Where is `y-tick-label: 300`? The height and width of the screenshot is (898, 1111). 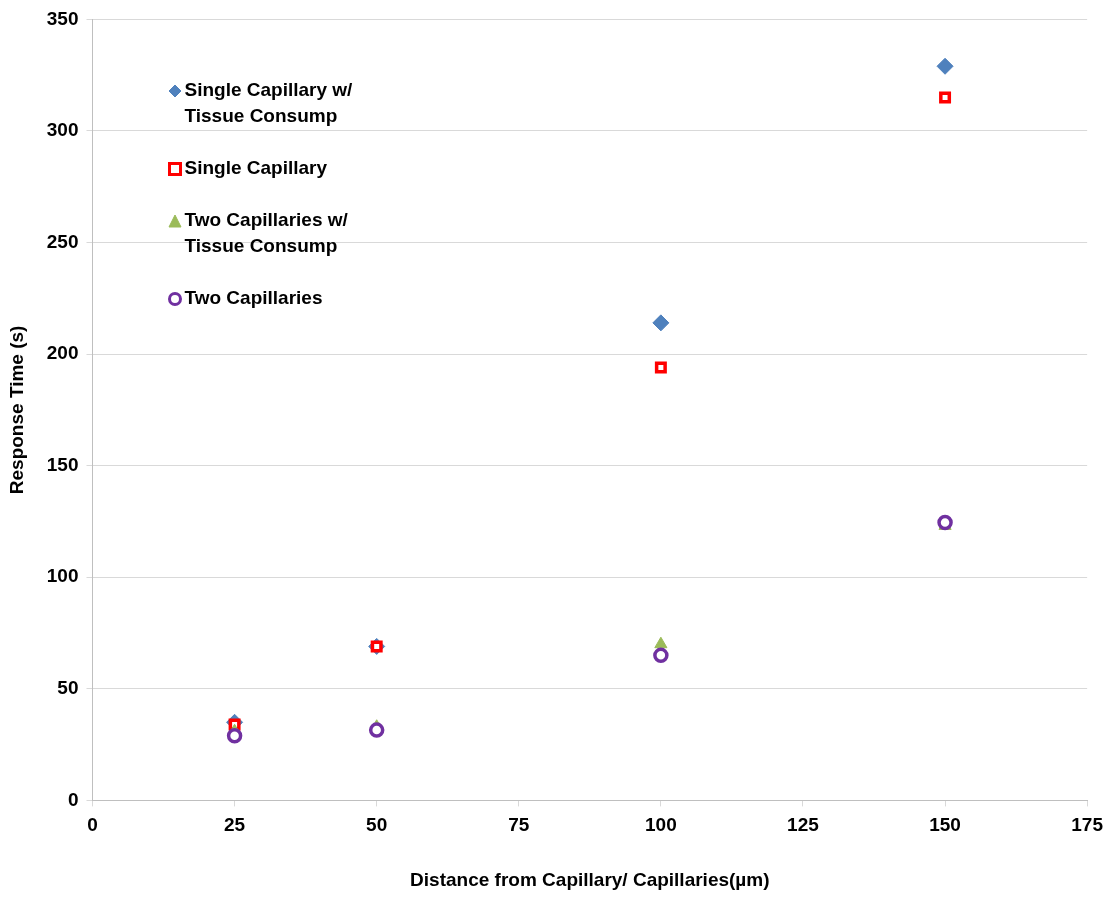
y-tick-label: 300 is located at coordinates (62, 130).